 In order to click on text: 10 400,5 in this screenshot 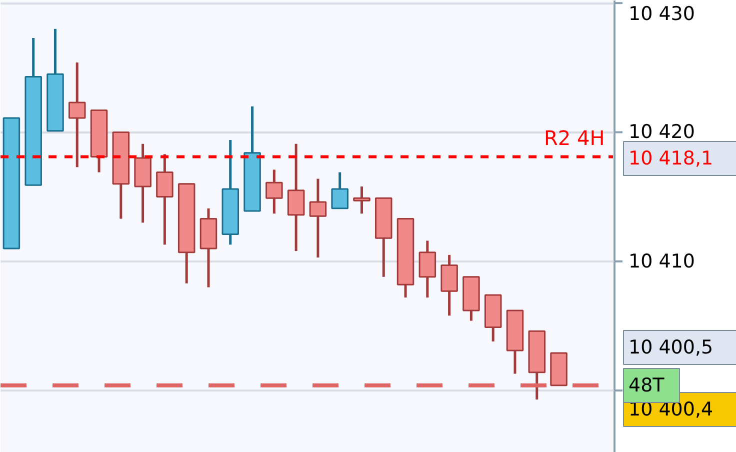, I will do `click(671, 347)`.